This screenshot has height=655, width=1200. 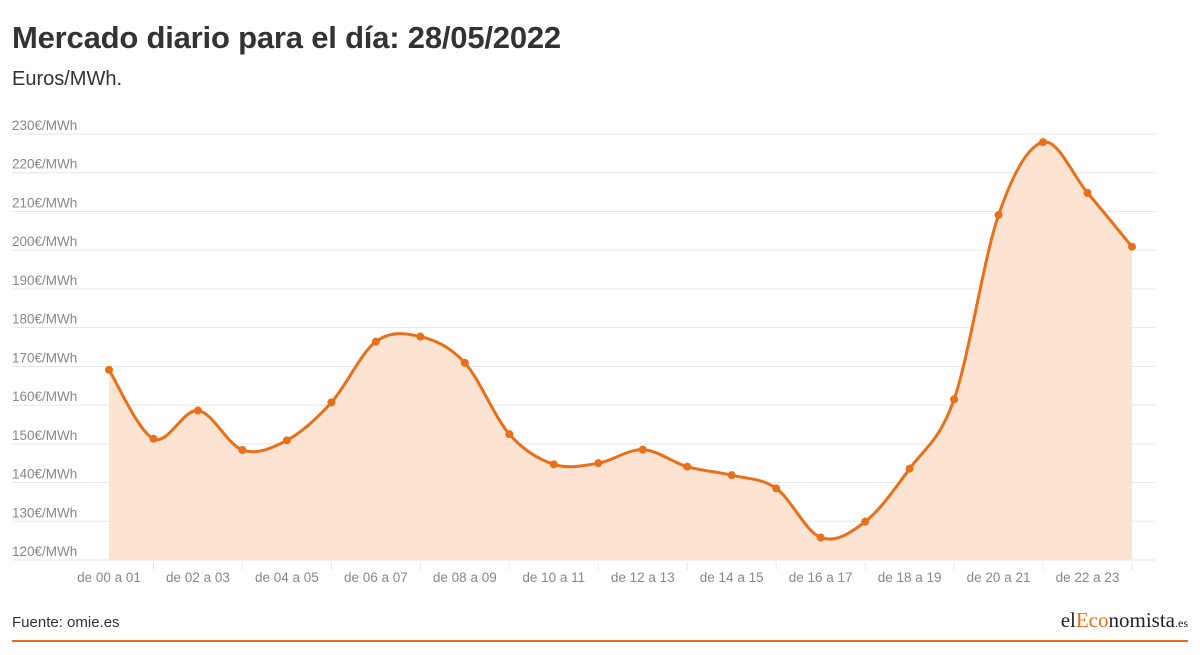 What do you see at coordinates (821, 577) in the screenshot?
I see `x-tick-label: de 16 a 17` at bounding box center [821, 577].